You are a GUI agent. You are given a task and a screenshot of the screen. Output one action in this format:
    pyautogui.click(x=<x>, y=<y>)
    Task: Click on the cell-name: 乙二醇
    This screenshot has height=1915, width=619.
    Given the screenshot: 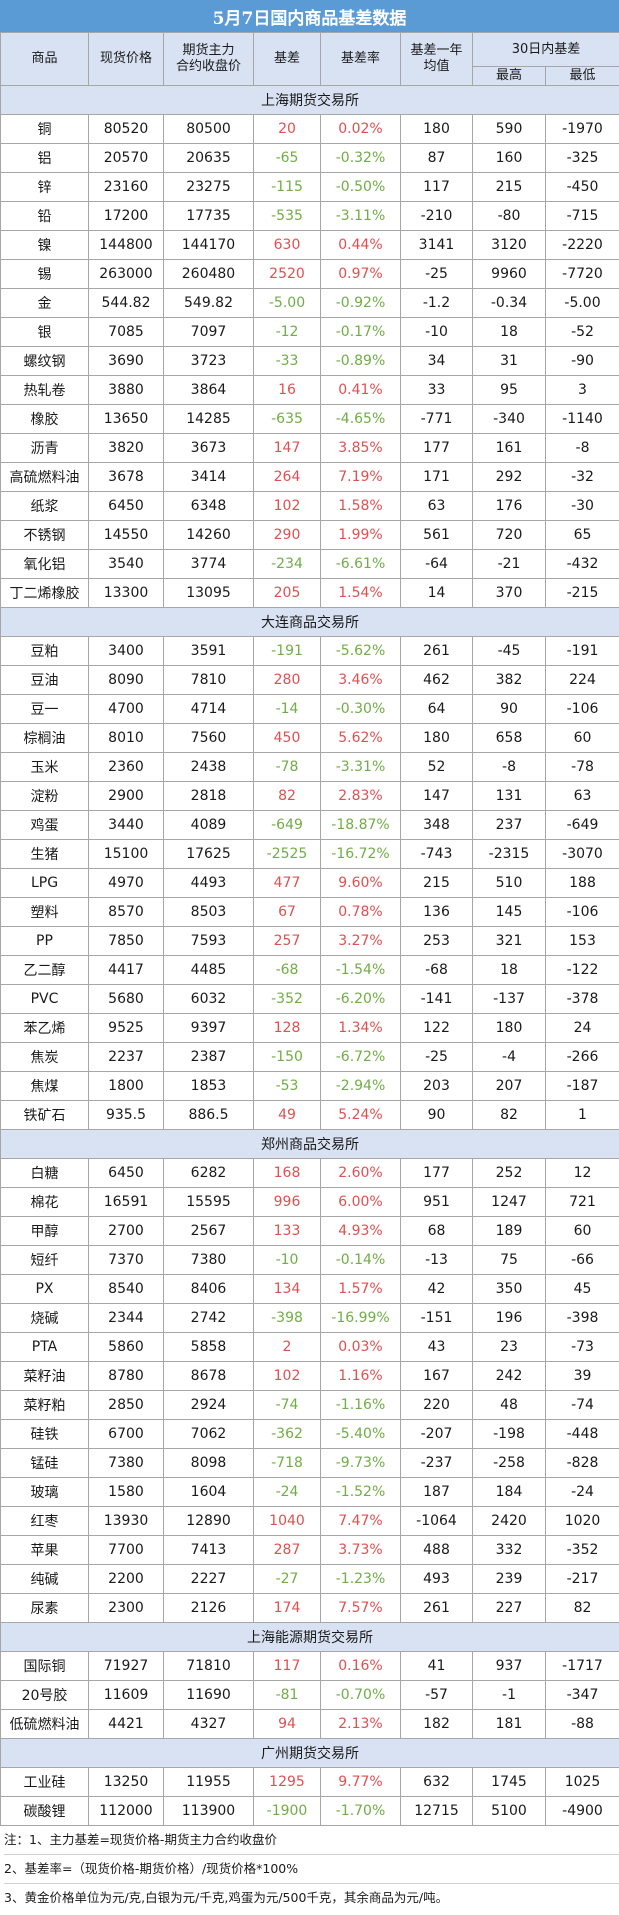 What is the action you would take?
    pyautogui.click(x=44, y=970)
    